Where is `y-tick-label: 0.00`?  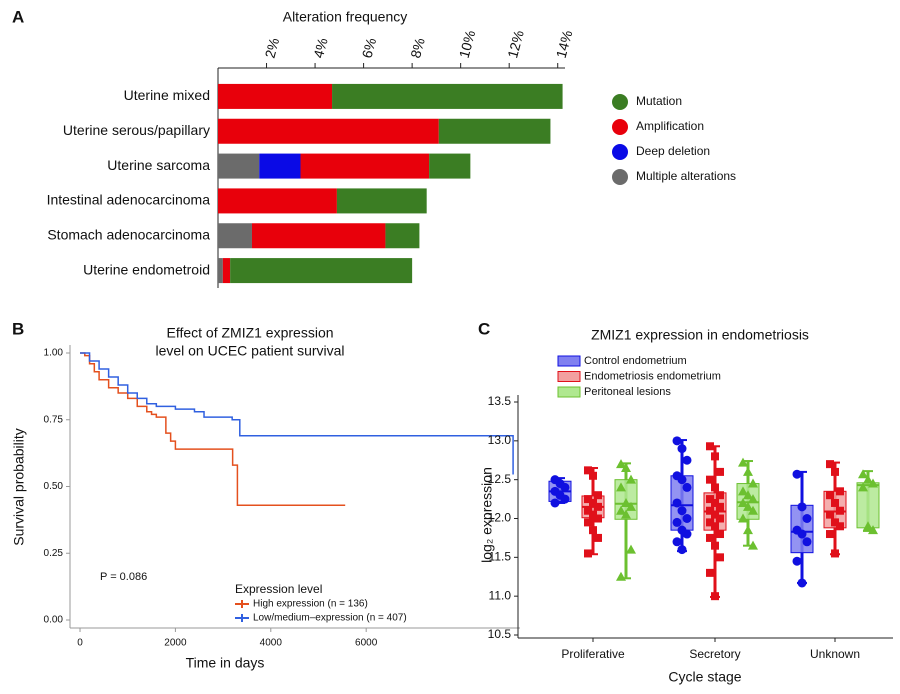
y-tick-label: 0.00 is located at coordinates (54, 620).